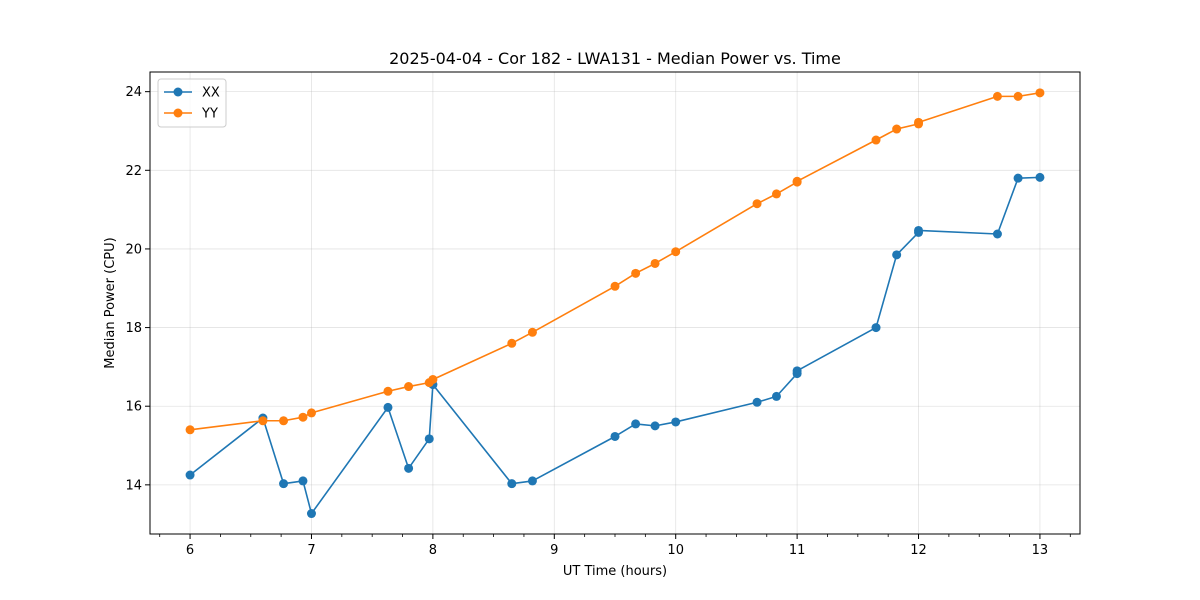 This screenshot has width=1200, height=600. I want to click on x-tick-label: 13, so click(1040, 550).